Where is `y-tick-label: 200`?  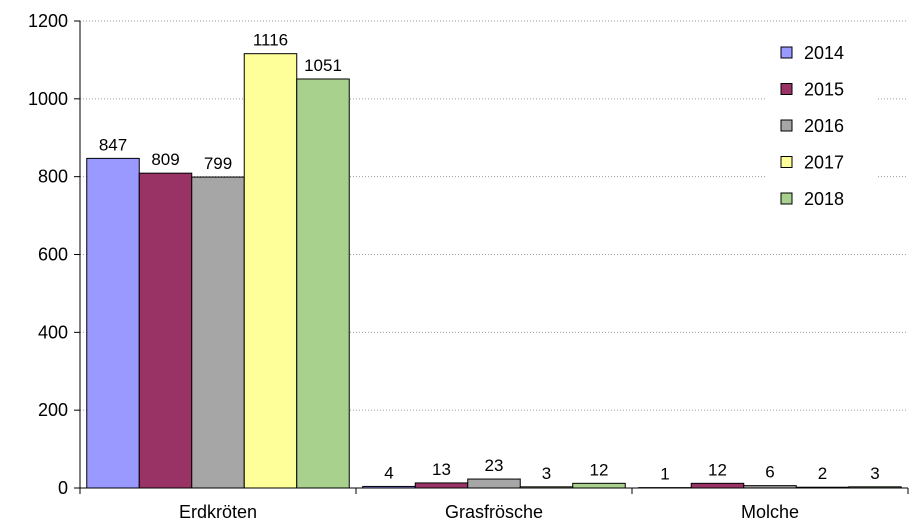 y-tick-label: 200 is located at coordinates (53, 410).